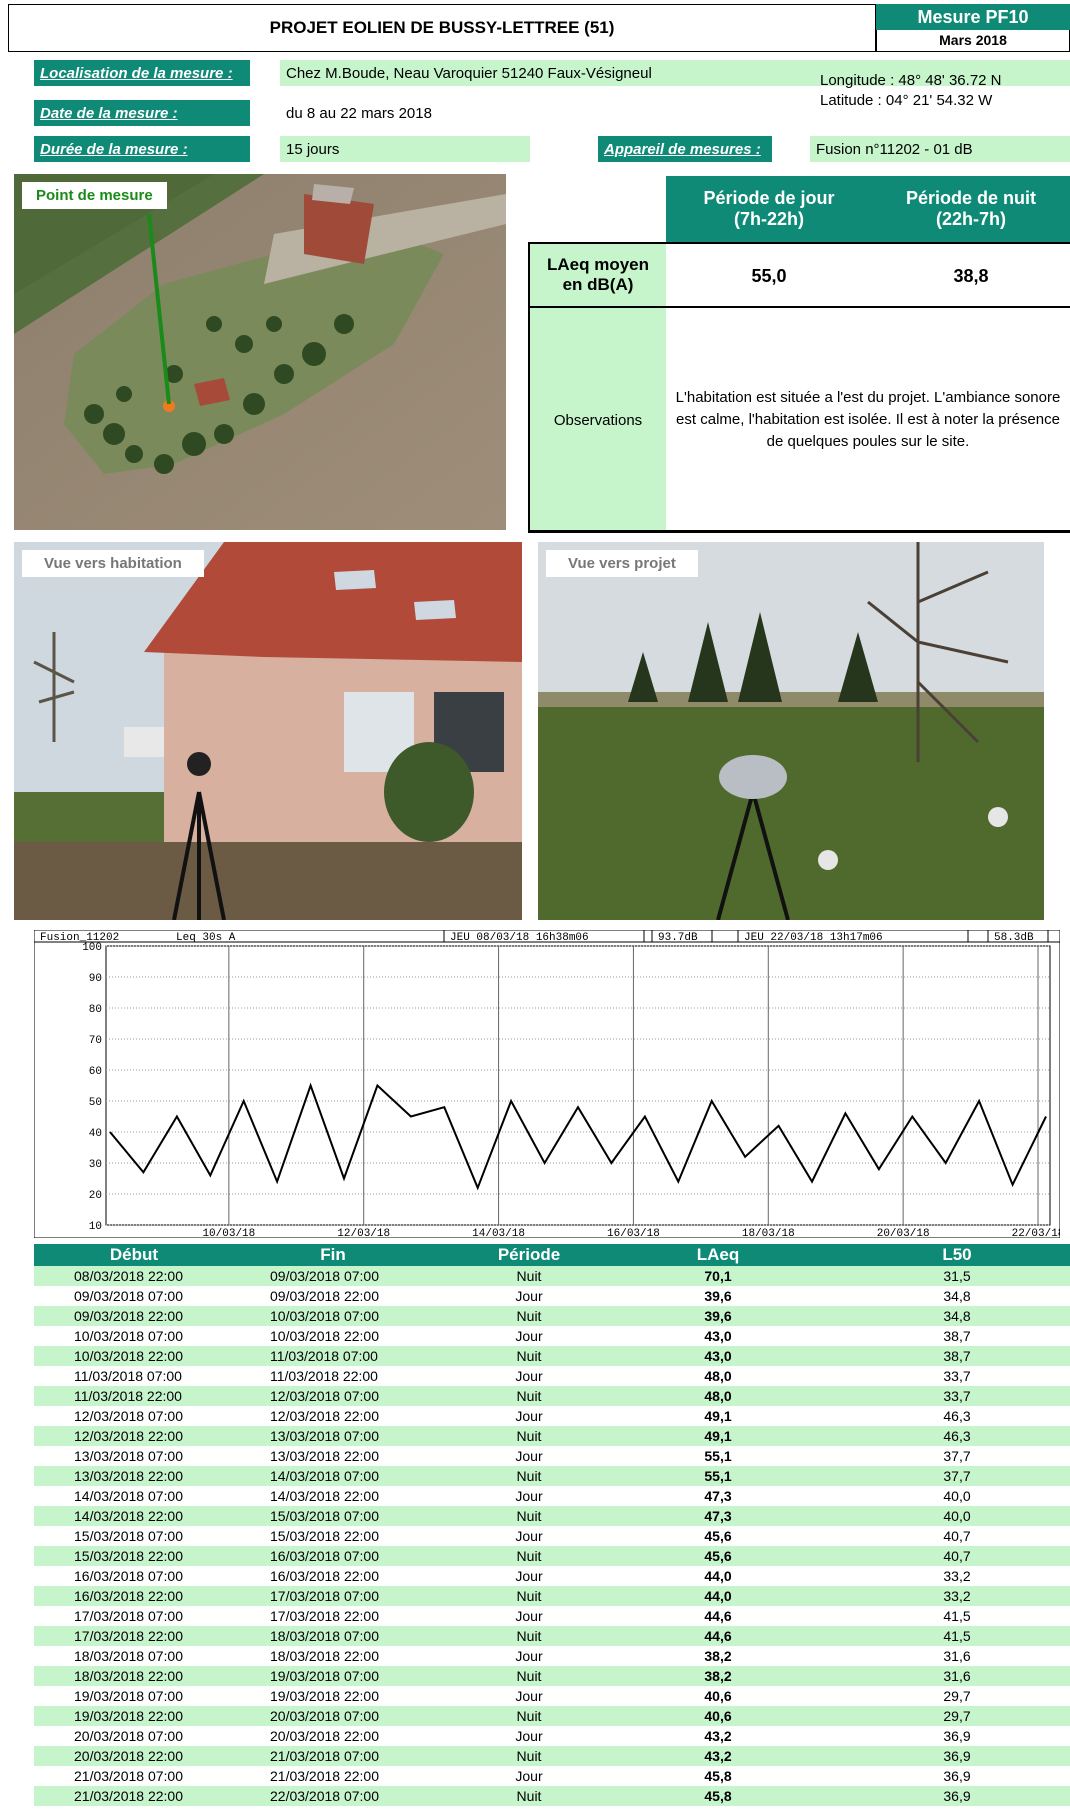  I want to click on appareil-value: Fusion n°11202 - 01 dB, so click(940, 149).